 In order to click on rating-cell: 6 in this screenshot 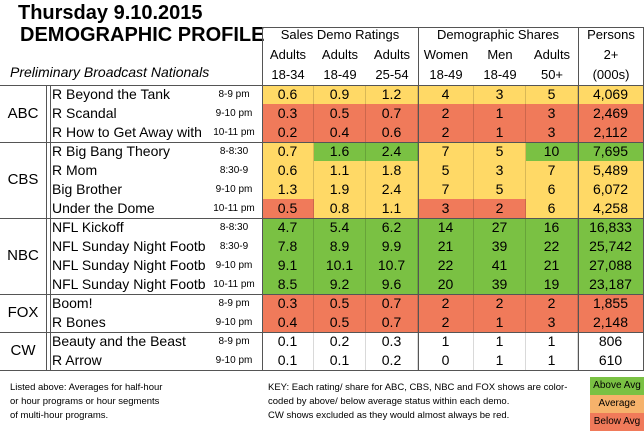, I will do `click(552, 208)`.